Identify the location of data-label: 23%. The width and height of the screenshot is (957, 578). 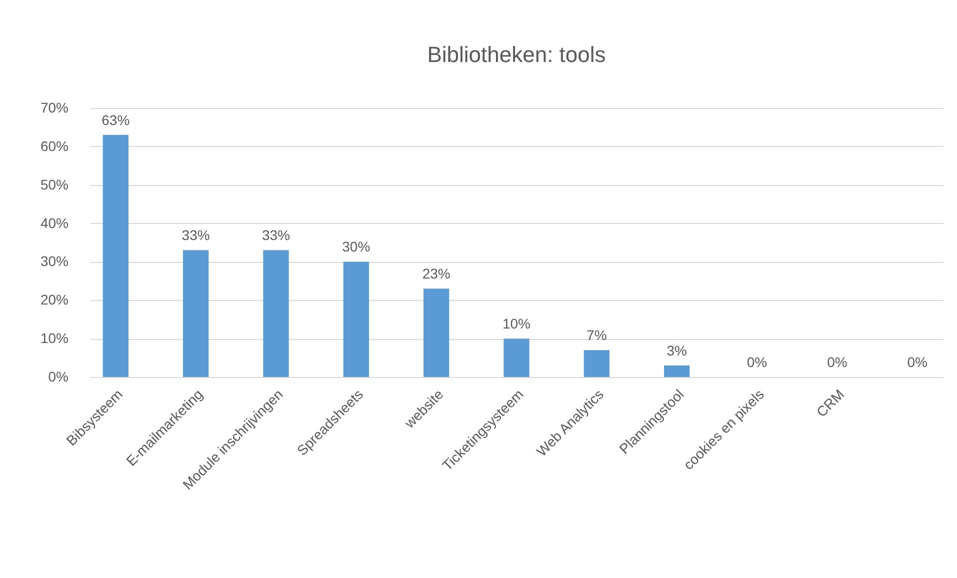
(436, 274).